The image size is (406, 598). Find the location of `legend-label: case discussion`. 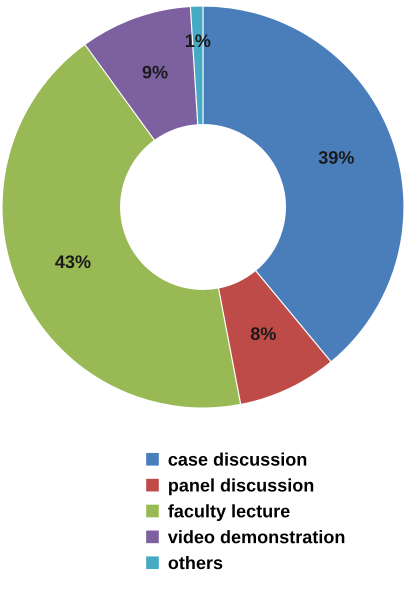

legend-label: case discussion is located at coordinates (237, 459).